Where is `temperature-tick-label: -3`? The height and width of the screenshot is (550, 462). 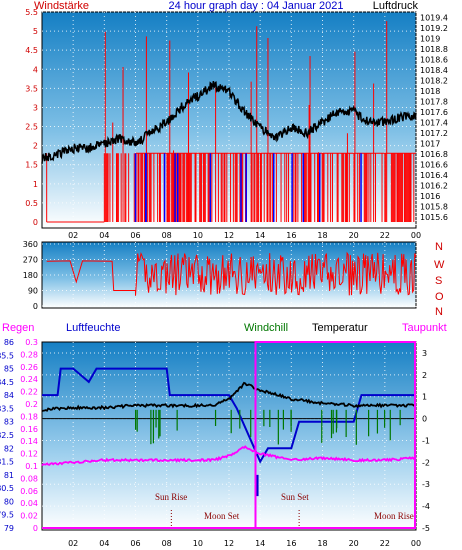
temperature-tick-label: -3 is located at coordinates (426, 484).